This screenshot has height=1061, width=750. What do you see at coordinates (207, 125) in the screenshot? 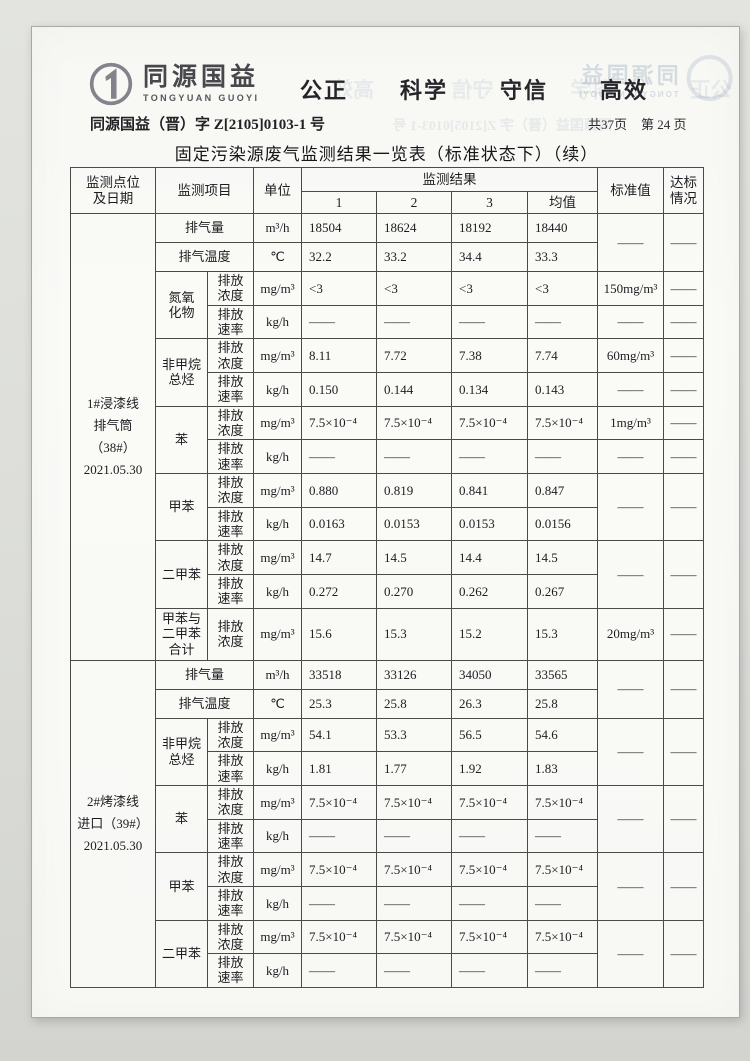
I see `doc-number: 同源国益（晋）字 Z[2105]0103-1 号` at bounding box center [207, 125].